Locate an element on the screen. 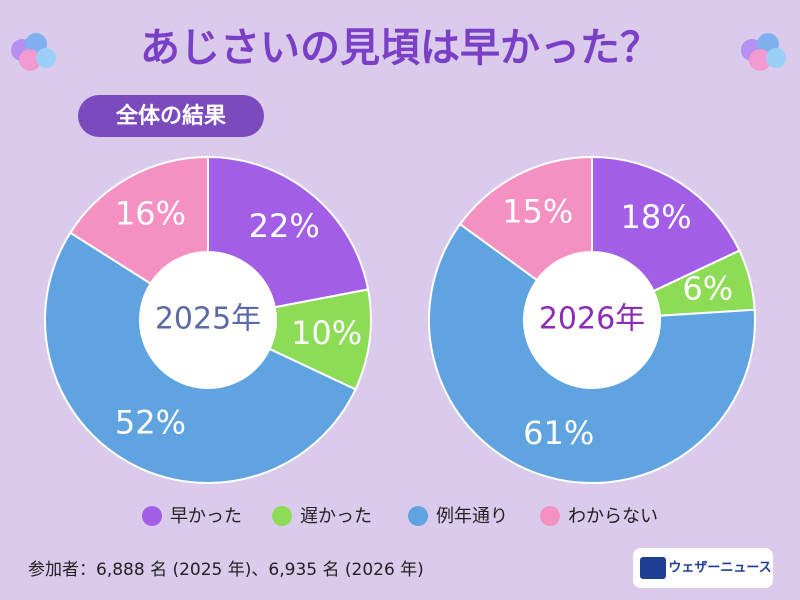 Image resolution: width=800 pixels, height=600 pixels. legend-label: 例年通り is located at coordinates (472, 516).